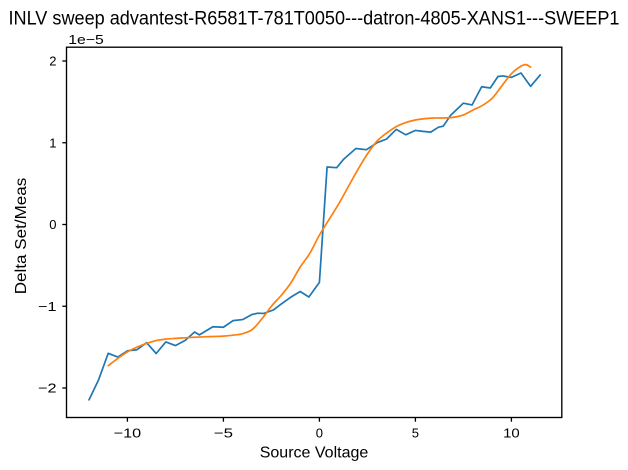  I want to click on svg-text: Delta Set/Meas, so click(21, 236).